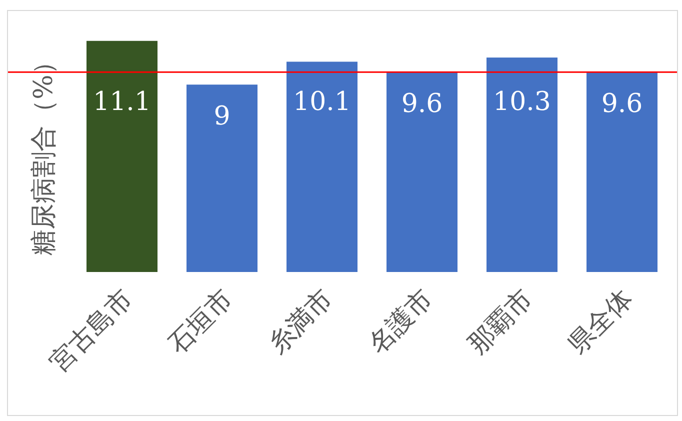  What do you see at coordinates (400, 322) in the screenshot?
I see `x-tick-label: 名護市` at bounding box center [400, 322].